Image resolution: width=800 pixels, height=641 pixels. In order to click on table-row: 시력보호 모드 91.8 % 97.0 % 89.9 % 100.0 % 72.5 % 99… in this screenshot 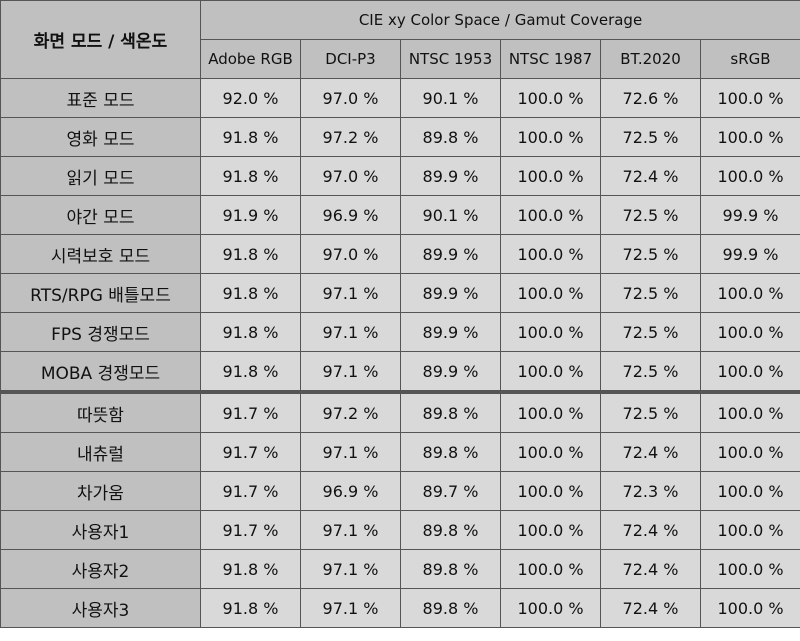, I will do `click(400, 254)`.